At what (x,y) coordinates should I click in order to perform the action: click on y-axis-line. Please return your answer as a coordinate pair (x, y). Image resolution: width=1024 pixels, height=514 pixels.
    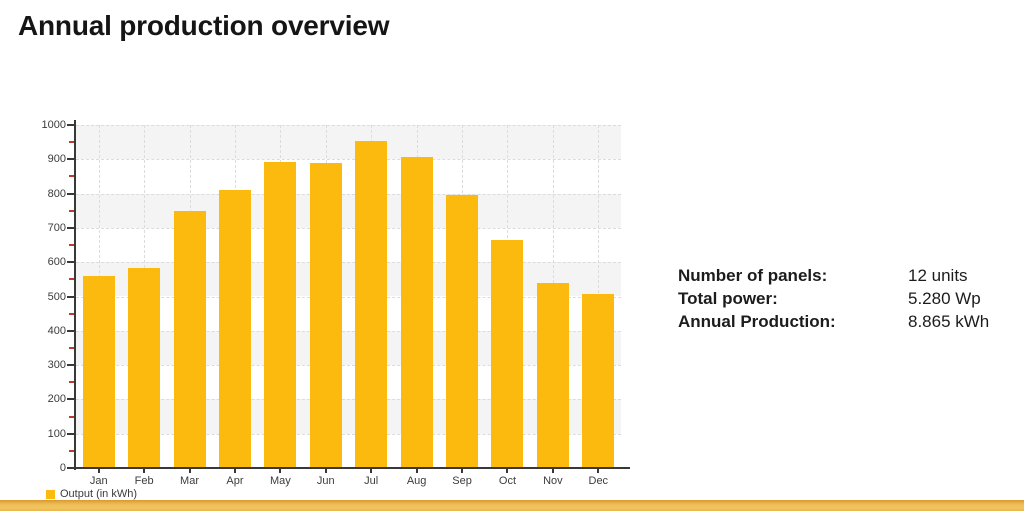
    Looking at the image, I should click on (75, 295).